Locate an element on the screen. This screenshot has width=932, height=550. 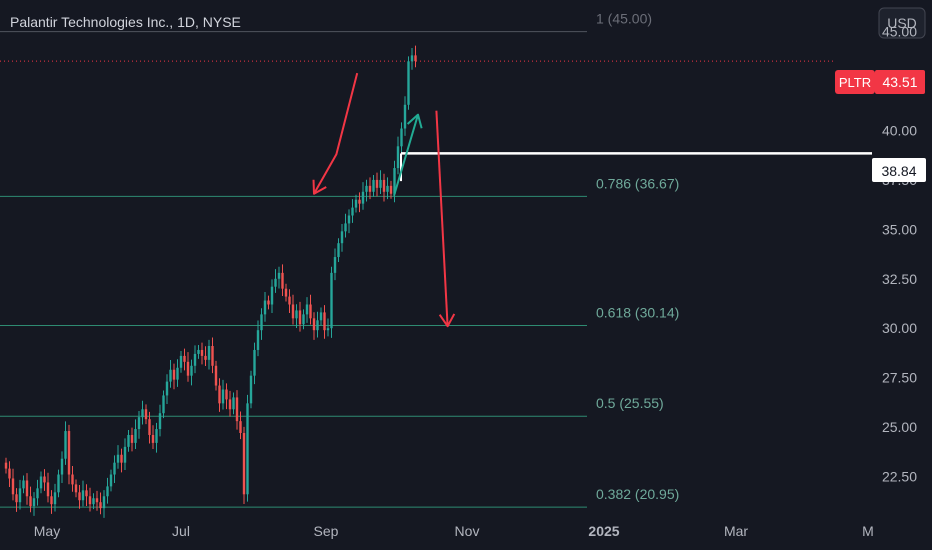
drawn-arrows is located at coordinates (384, 200).